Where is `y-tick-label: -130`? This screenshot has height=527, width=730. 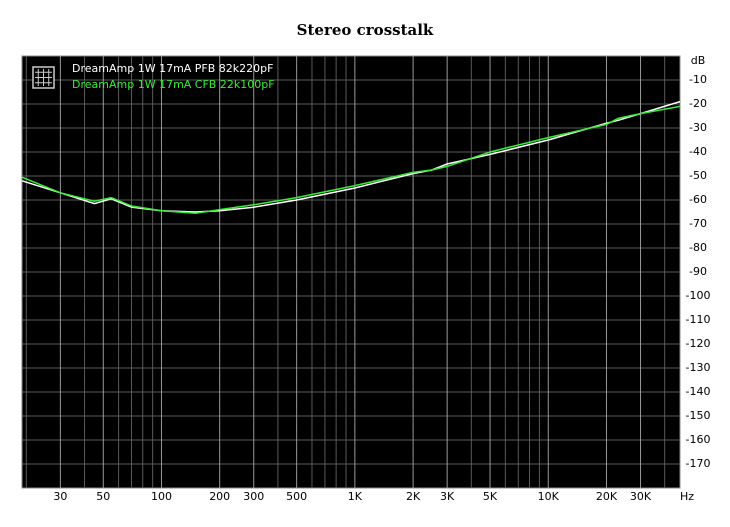
y-tick-label: -130 is located at coordinates (698, 367).